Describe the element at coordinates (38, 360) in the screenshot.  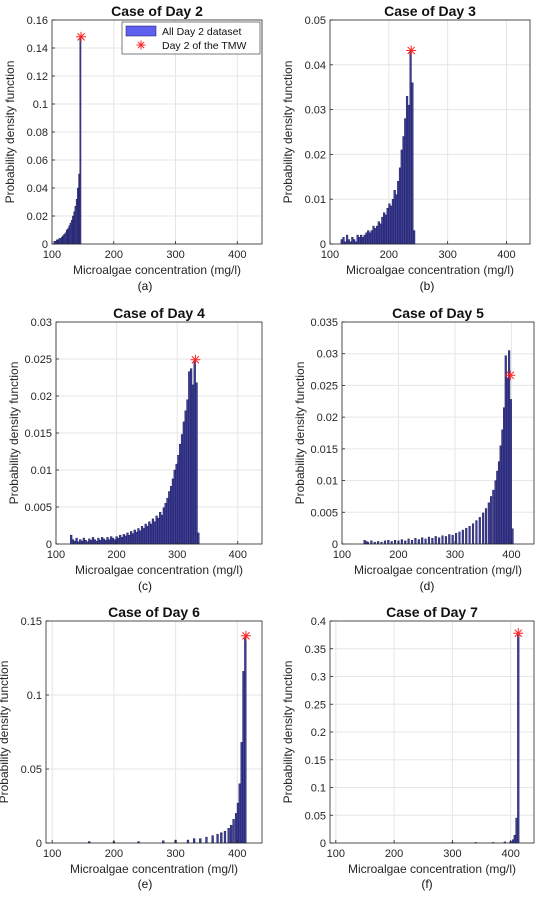
I see `y-tick-label: 0.025` at that location.